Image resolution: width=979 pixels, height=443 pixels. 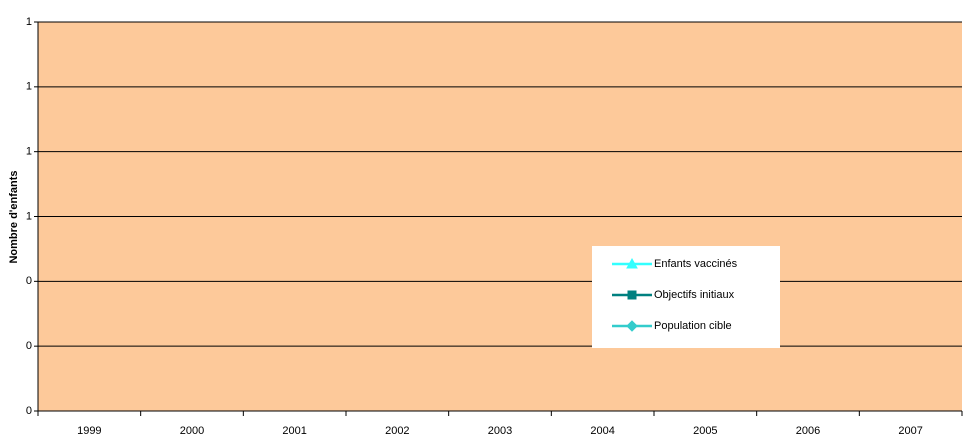 What do you see at coordinates (602, 431) in the screenshot?
I see `x-tick-label: 2004` at bounding box center [602, 431].